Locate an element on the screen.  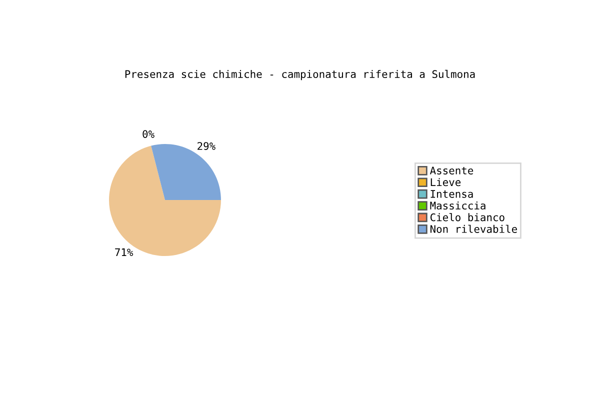
data-label: 71% is located at coordinates (124, 252).